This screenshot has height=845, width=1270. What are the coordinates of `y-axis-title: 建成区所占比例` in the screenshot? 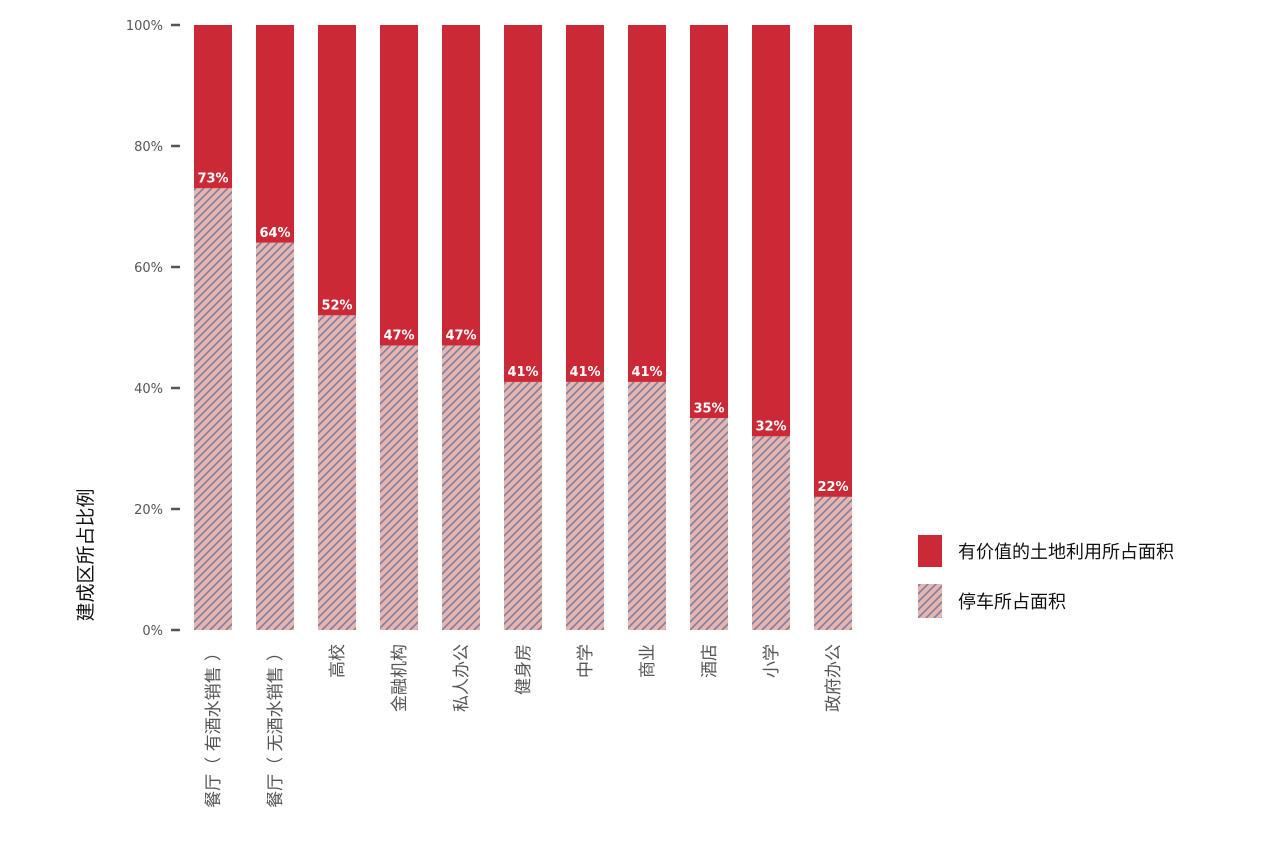 It's located at (86, 554).